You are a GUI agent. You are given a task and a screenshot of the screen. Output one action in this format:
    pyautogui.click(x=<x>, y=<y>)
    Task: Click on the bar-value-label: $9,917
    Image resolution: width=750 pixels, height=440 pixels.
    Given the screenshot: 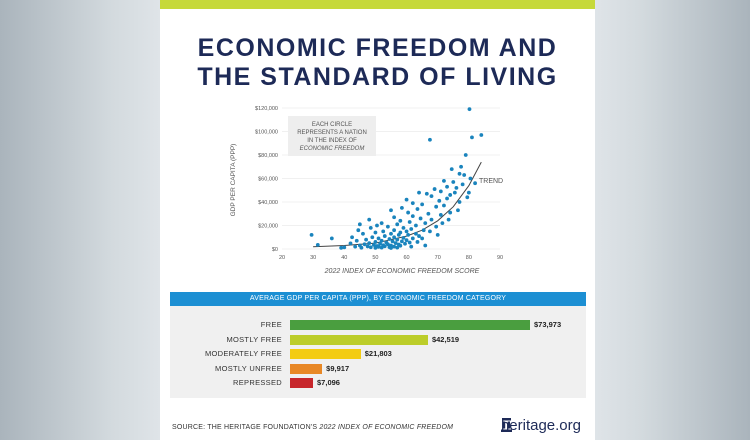 What is the action you would take?
    pyautogui.click(x=338, y=368)
    